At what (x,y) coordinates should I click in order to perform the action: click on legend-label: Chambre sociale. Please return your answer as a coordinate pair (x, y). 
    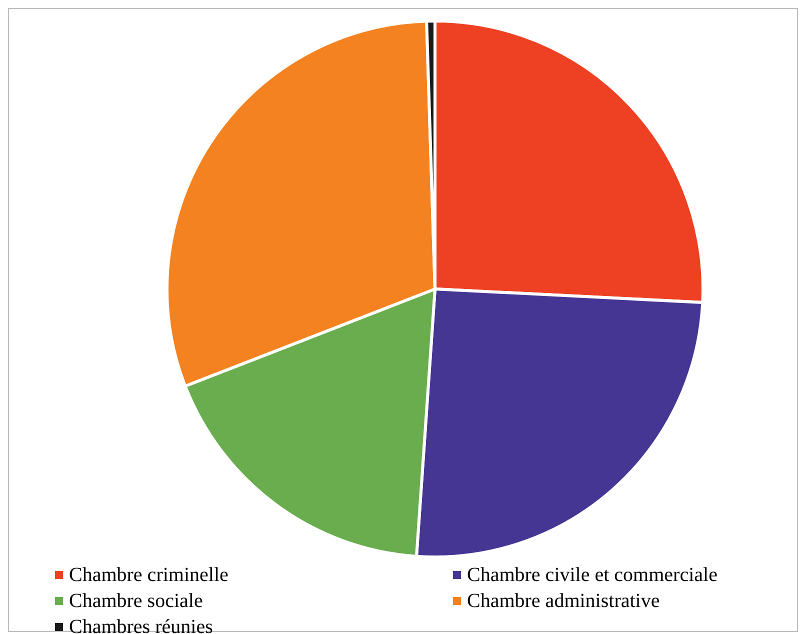
    Looking at the image, I should click on (136, 601).